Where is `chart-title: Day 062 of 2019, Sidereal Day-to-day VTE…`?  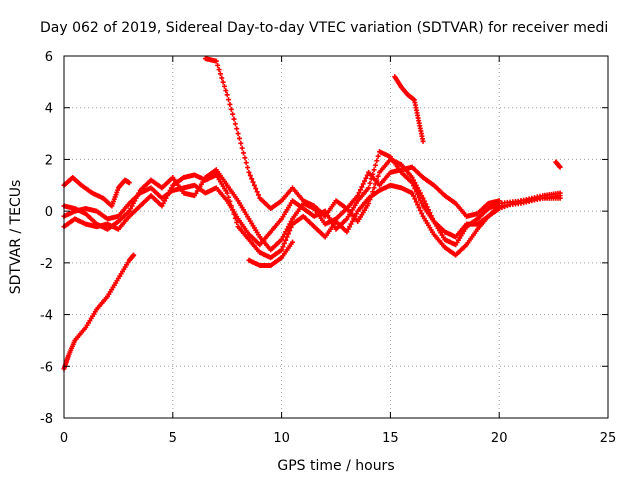 chart-title: Day 062 of 2019, Sidereal Day-to-day VTE… is located at coordinates (324, 28).